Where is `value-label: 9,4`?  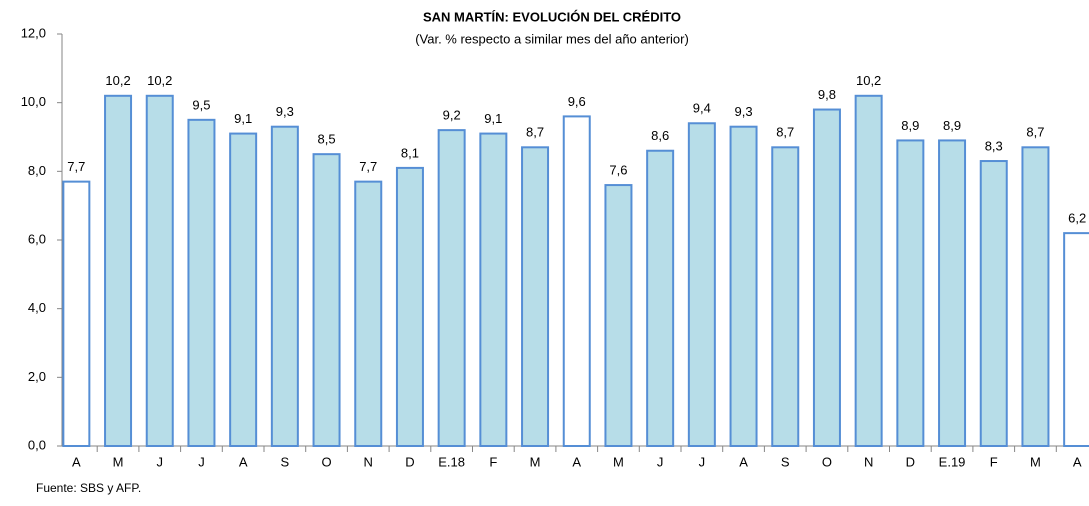
value-label: 9,4 is located at coordinates (702, 108).